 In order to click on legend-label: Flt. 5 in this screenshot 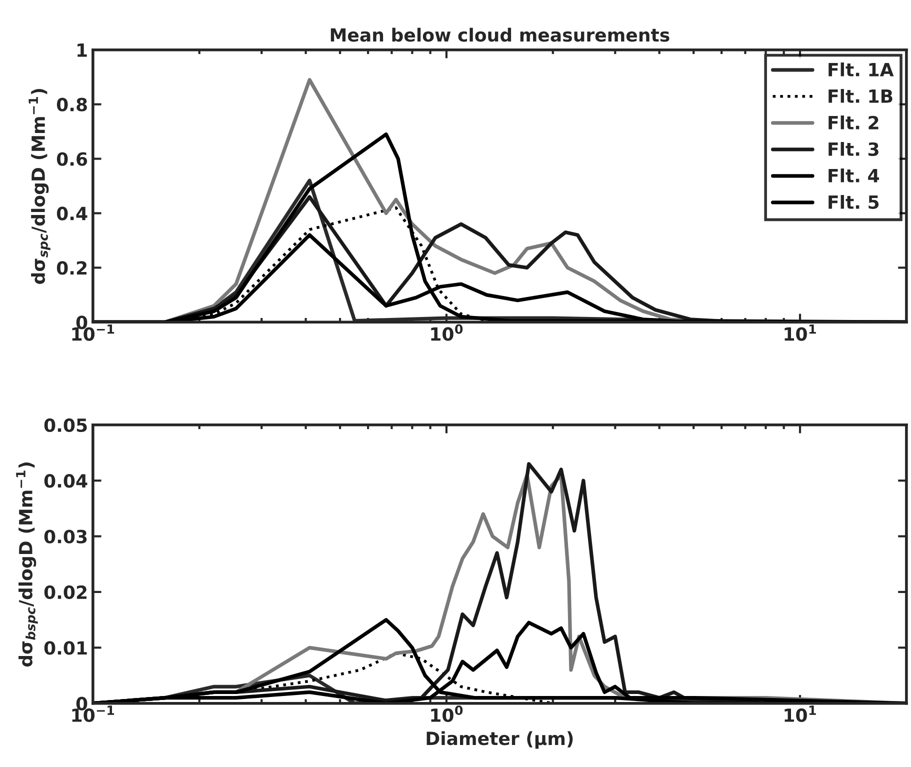, I will do `click(853, 202)`.